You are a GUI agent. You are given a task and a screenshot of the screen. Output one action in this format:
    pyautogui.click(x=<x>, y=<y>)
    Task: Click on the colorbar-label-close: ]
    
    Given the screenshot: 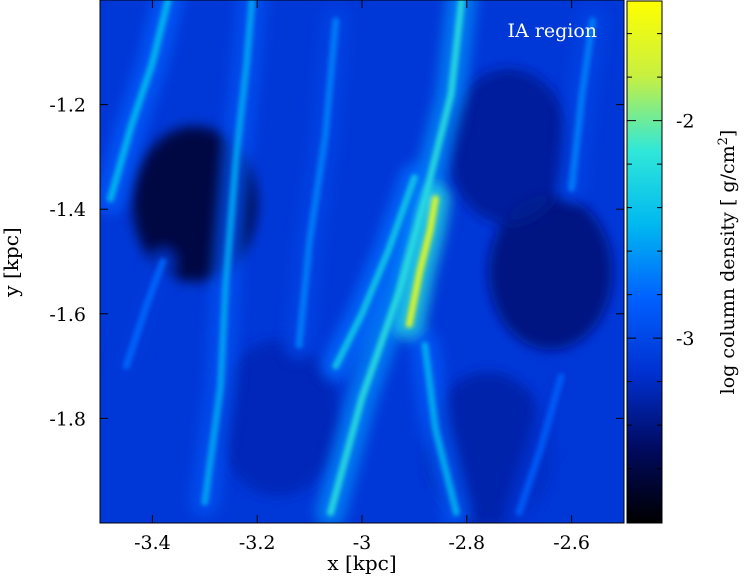 What is the action you would take?
    pyautogui.click(x=728, y=133)
    